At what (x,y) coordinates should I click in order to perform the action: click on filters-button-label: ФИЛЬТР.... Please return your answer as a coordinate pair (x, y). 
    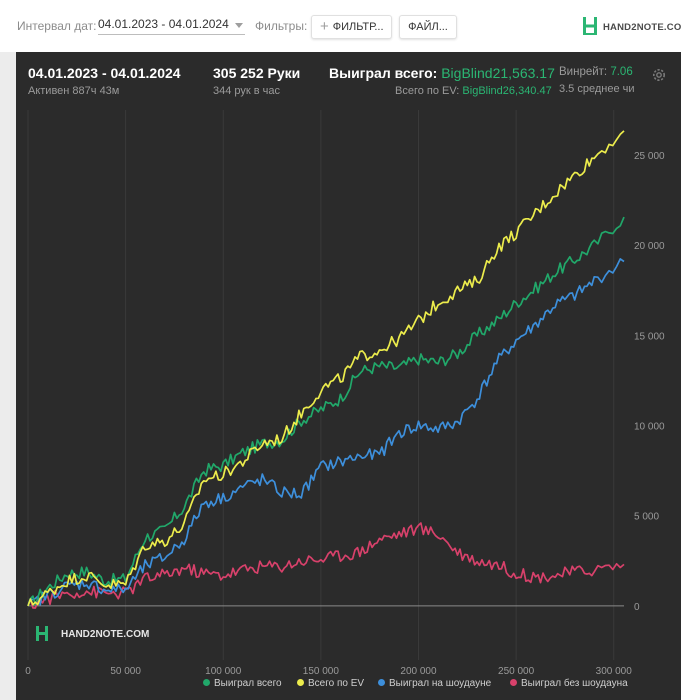
    Looking at the image, I should click on (358, 27).